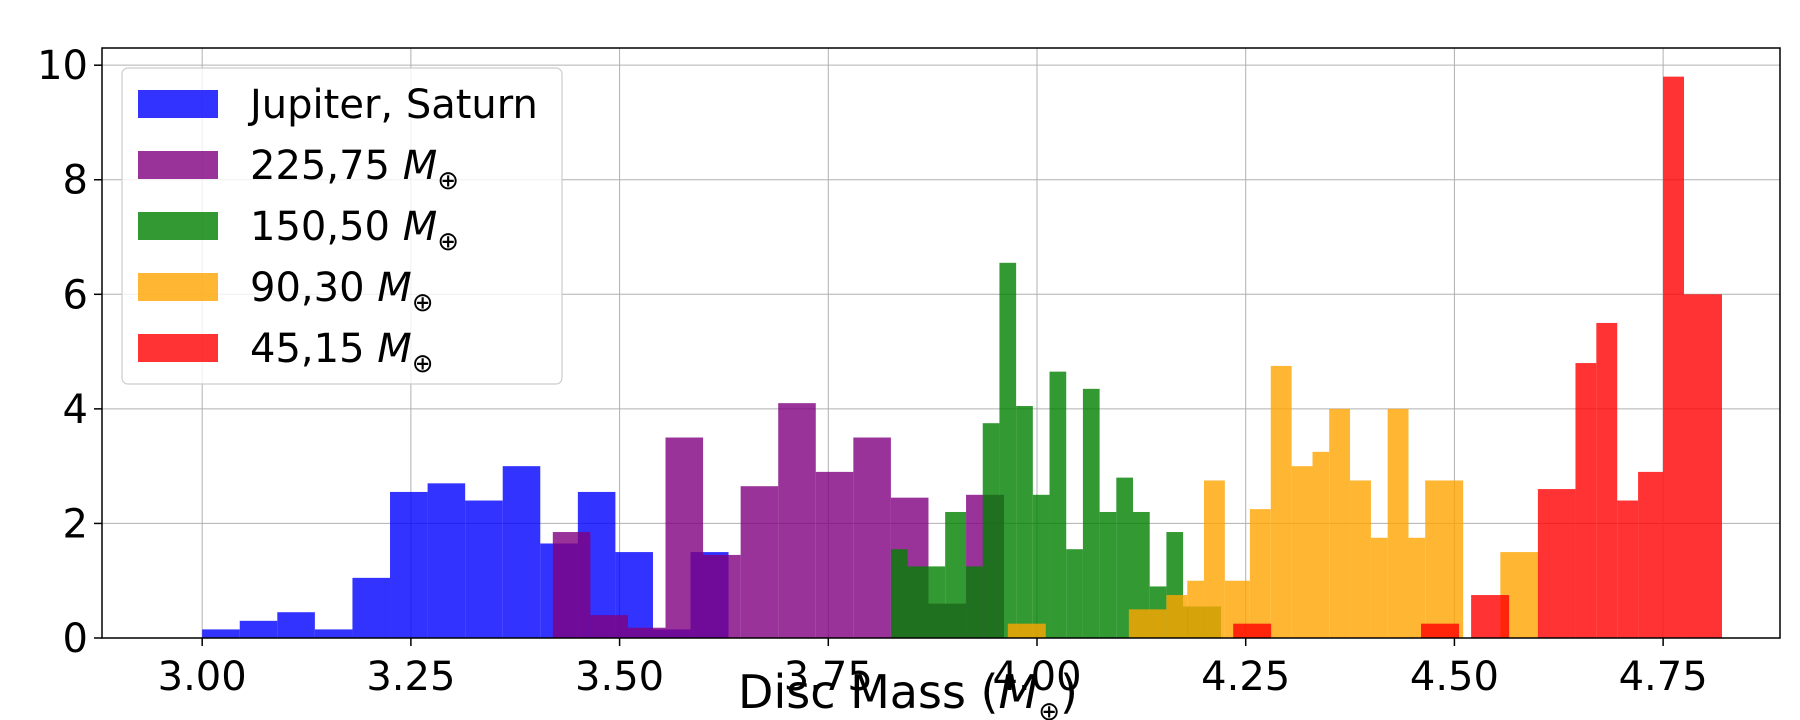  I want to click on x-tick-label: 4.50, so click(1454, 677).